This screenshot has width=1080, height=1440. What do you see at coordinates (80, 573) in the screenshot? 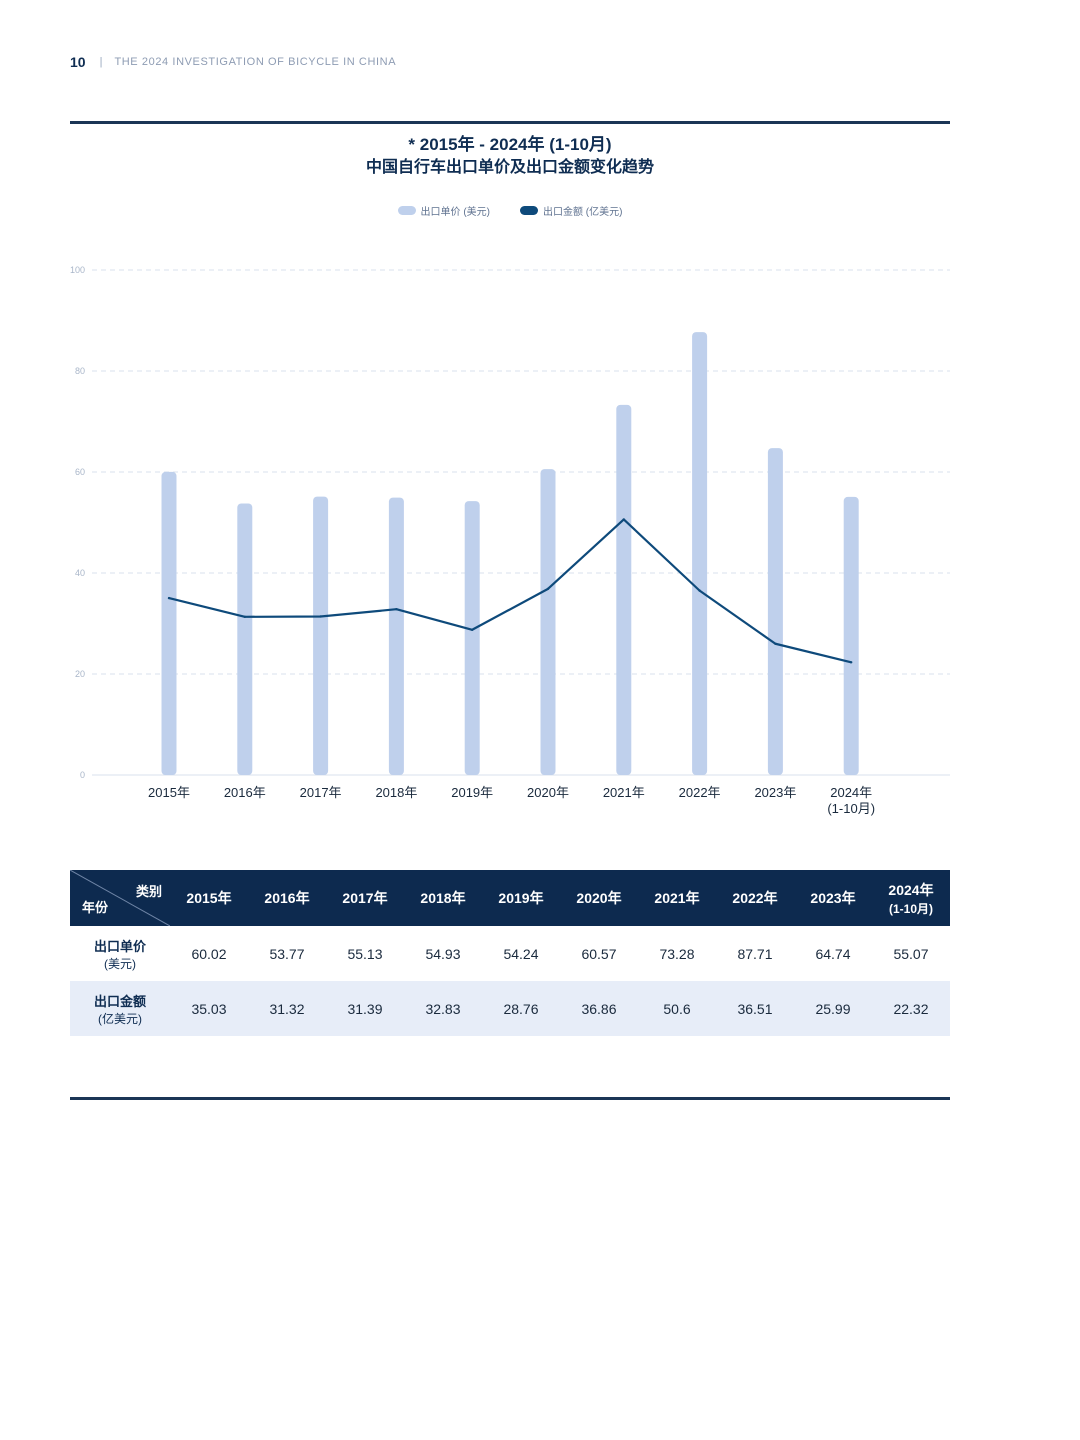
I see `y-tick-label: 40` at bounding box center [80, 573].